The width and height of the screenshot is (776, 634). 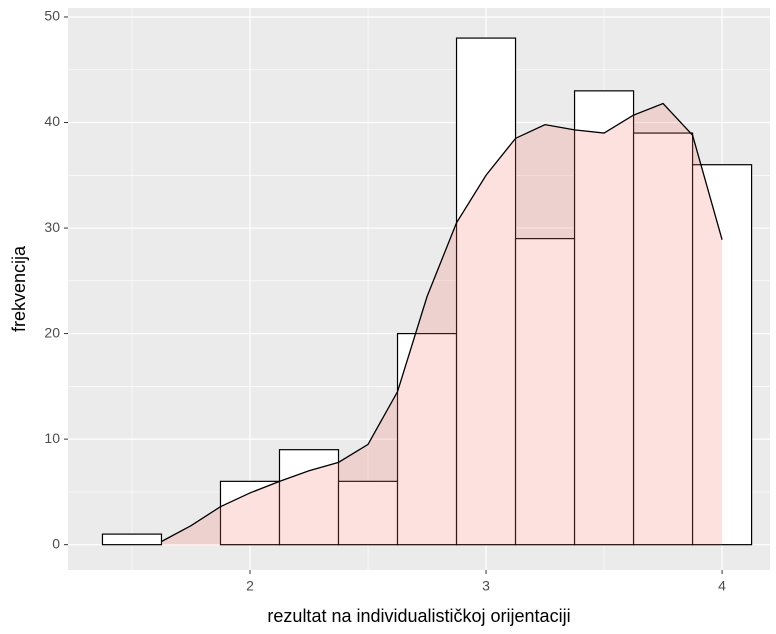 I want to click on y-tick-label: 10, so click(x=52, y=438).